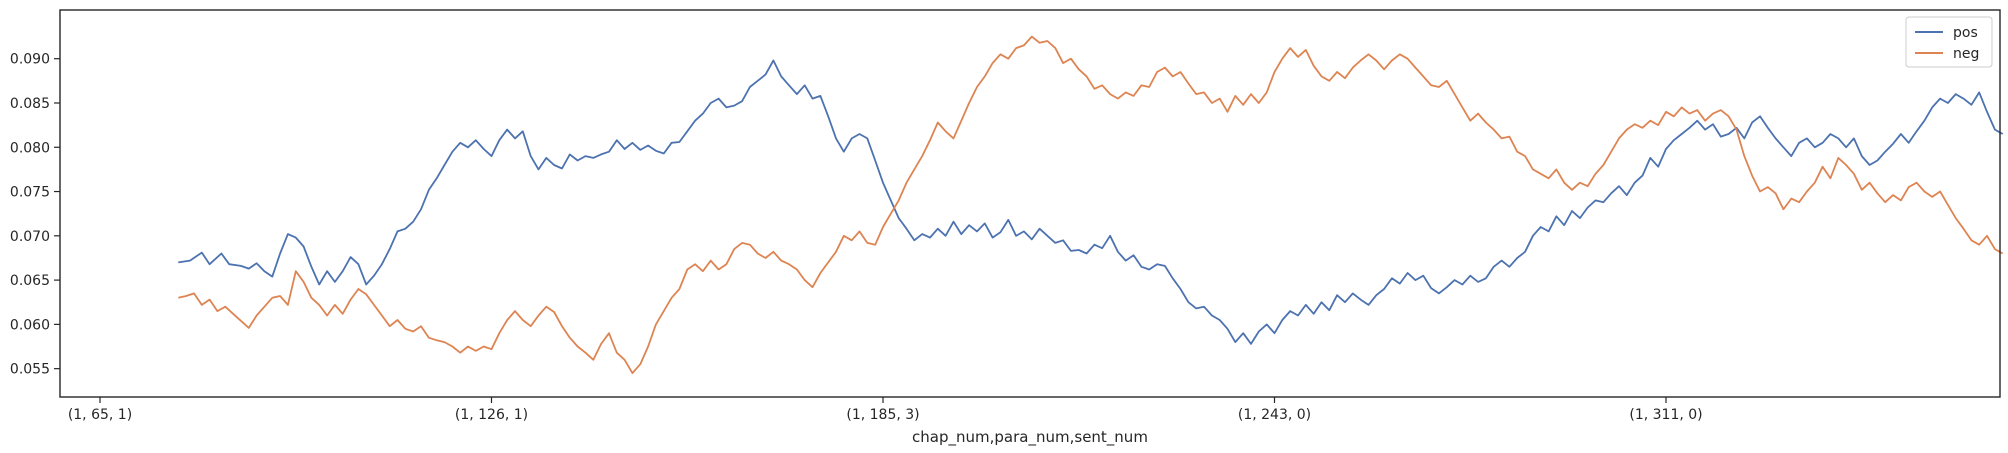  Describe the element at coordinates (1965, 33) in the screenshot. I see `legend-label-pos: pos` at that location.